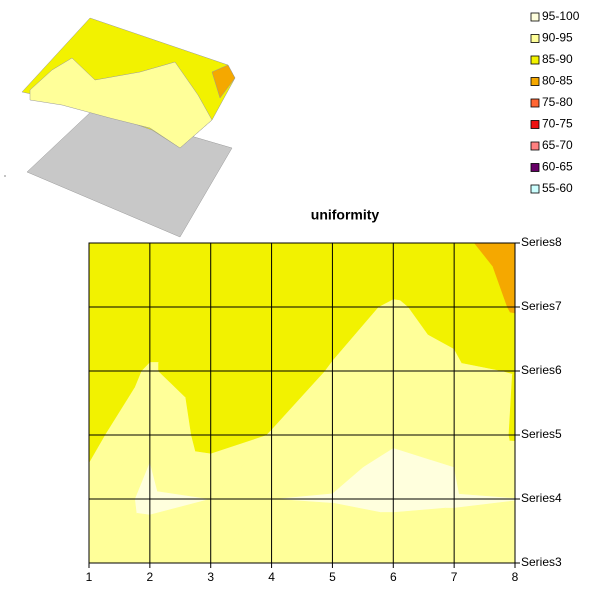  What do you see at coordinates (557, 81) in the screenshot?
I see `legend-label: 80-85` at bounding box center [557, 81].